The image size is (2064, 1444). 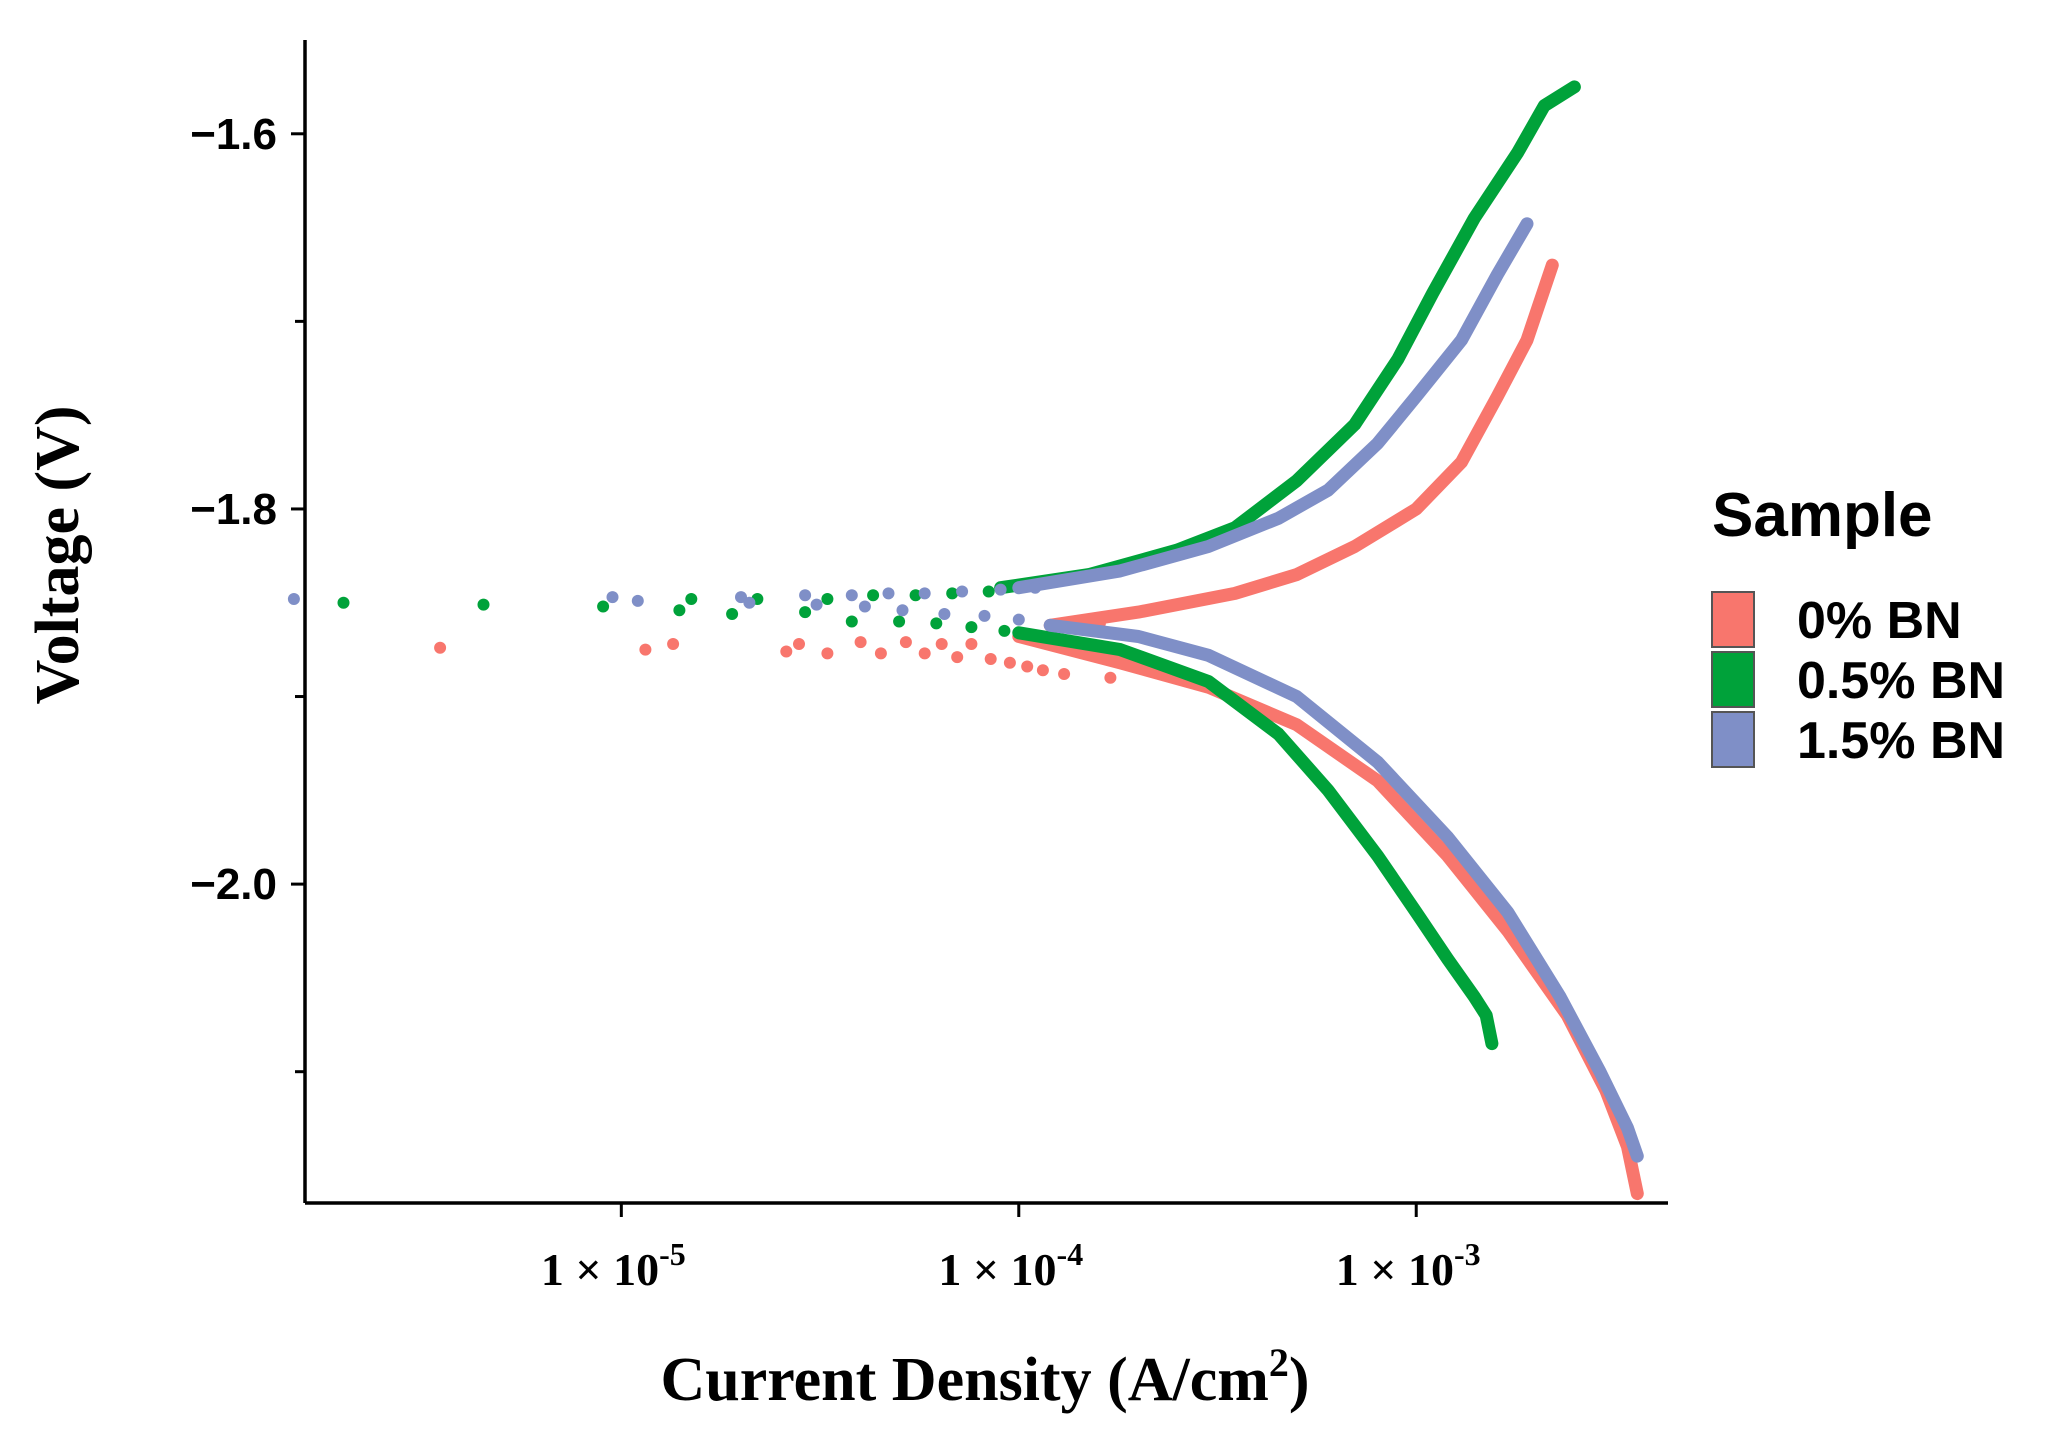 I want to click on legend-label-1-5-bn: 1.5% BN, so click(x=1901, y=741).